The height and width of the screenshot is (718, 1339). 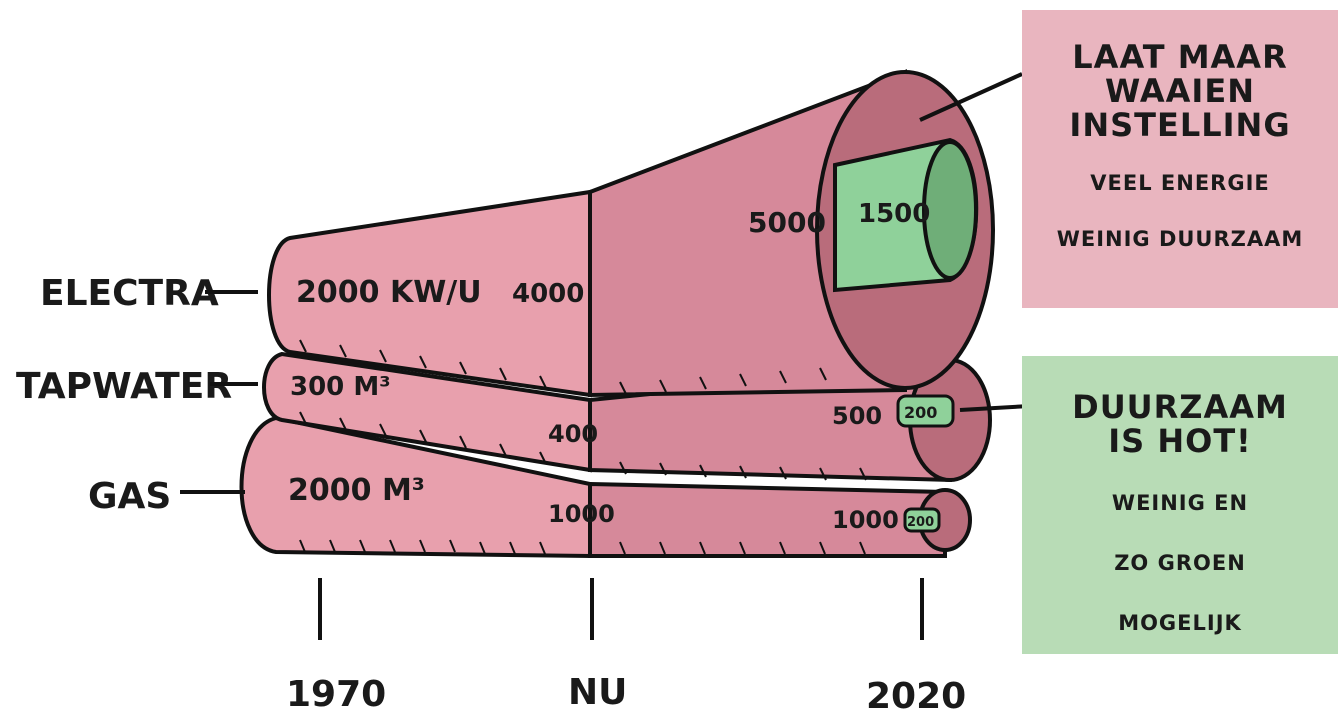 What do you see at coordinates (1180, 623) in the screenshot?
I see `green-sub-line-3: MOGELIJK` at bounding box center [1180, 623].